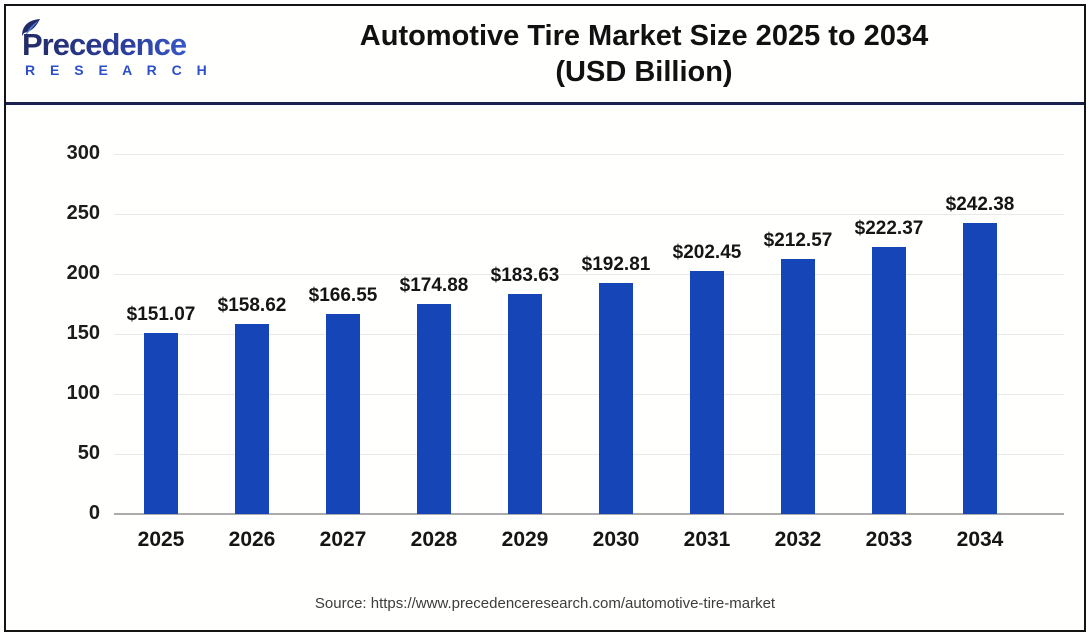 Image resolution: width=1090 pixels, height=636 pixels. Describe the element at coordinates (88, 453) in the screenshot. I see `y-tick-label: 50` at that location.